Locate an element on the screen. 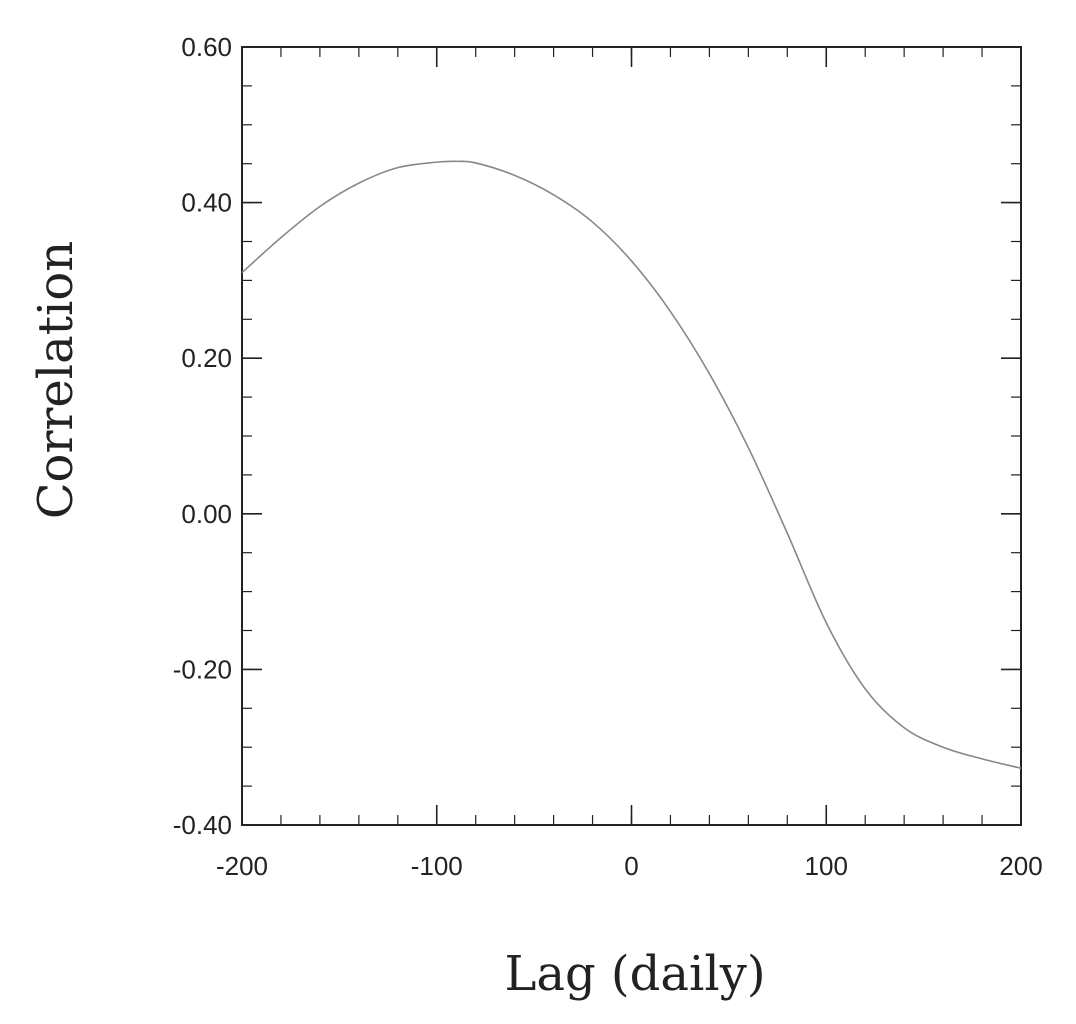 The image size is (1076, 1024). x-tick-label: 0 is located at coordinates (631, 866).